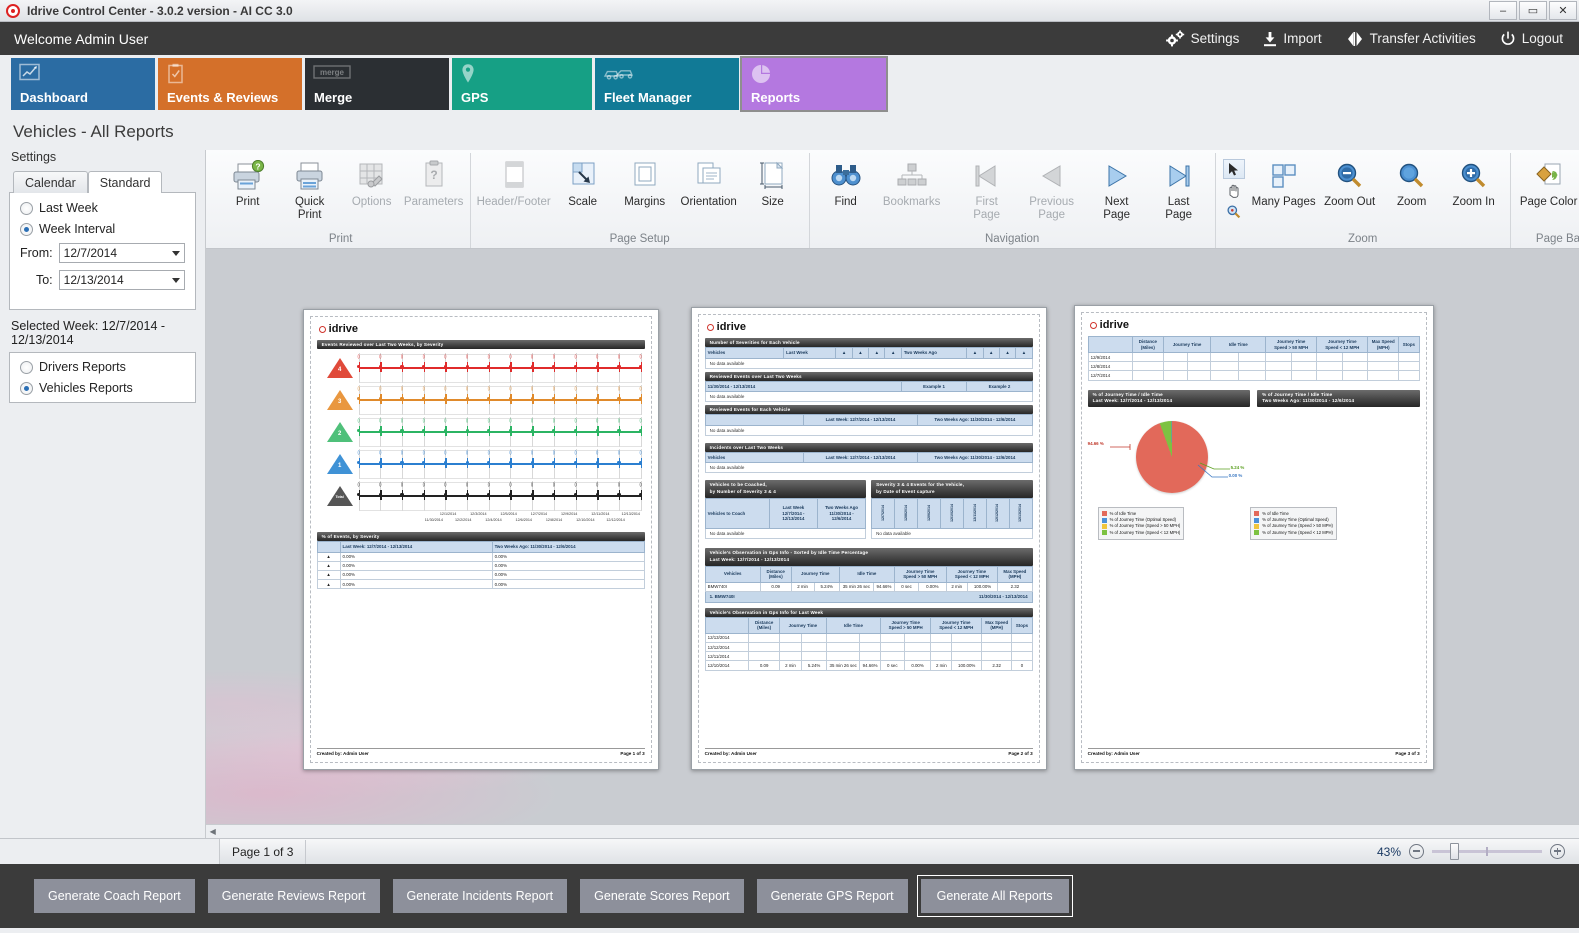 The image size is (1579, 933). Describe the element at coordinates (434, 183) in the screenshot. I see `parameters-button: ? Parameters` at that location.